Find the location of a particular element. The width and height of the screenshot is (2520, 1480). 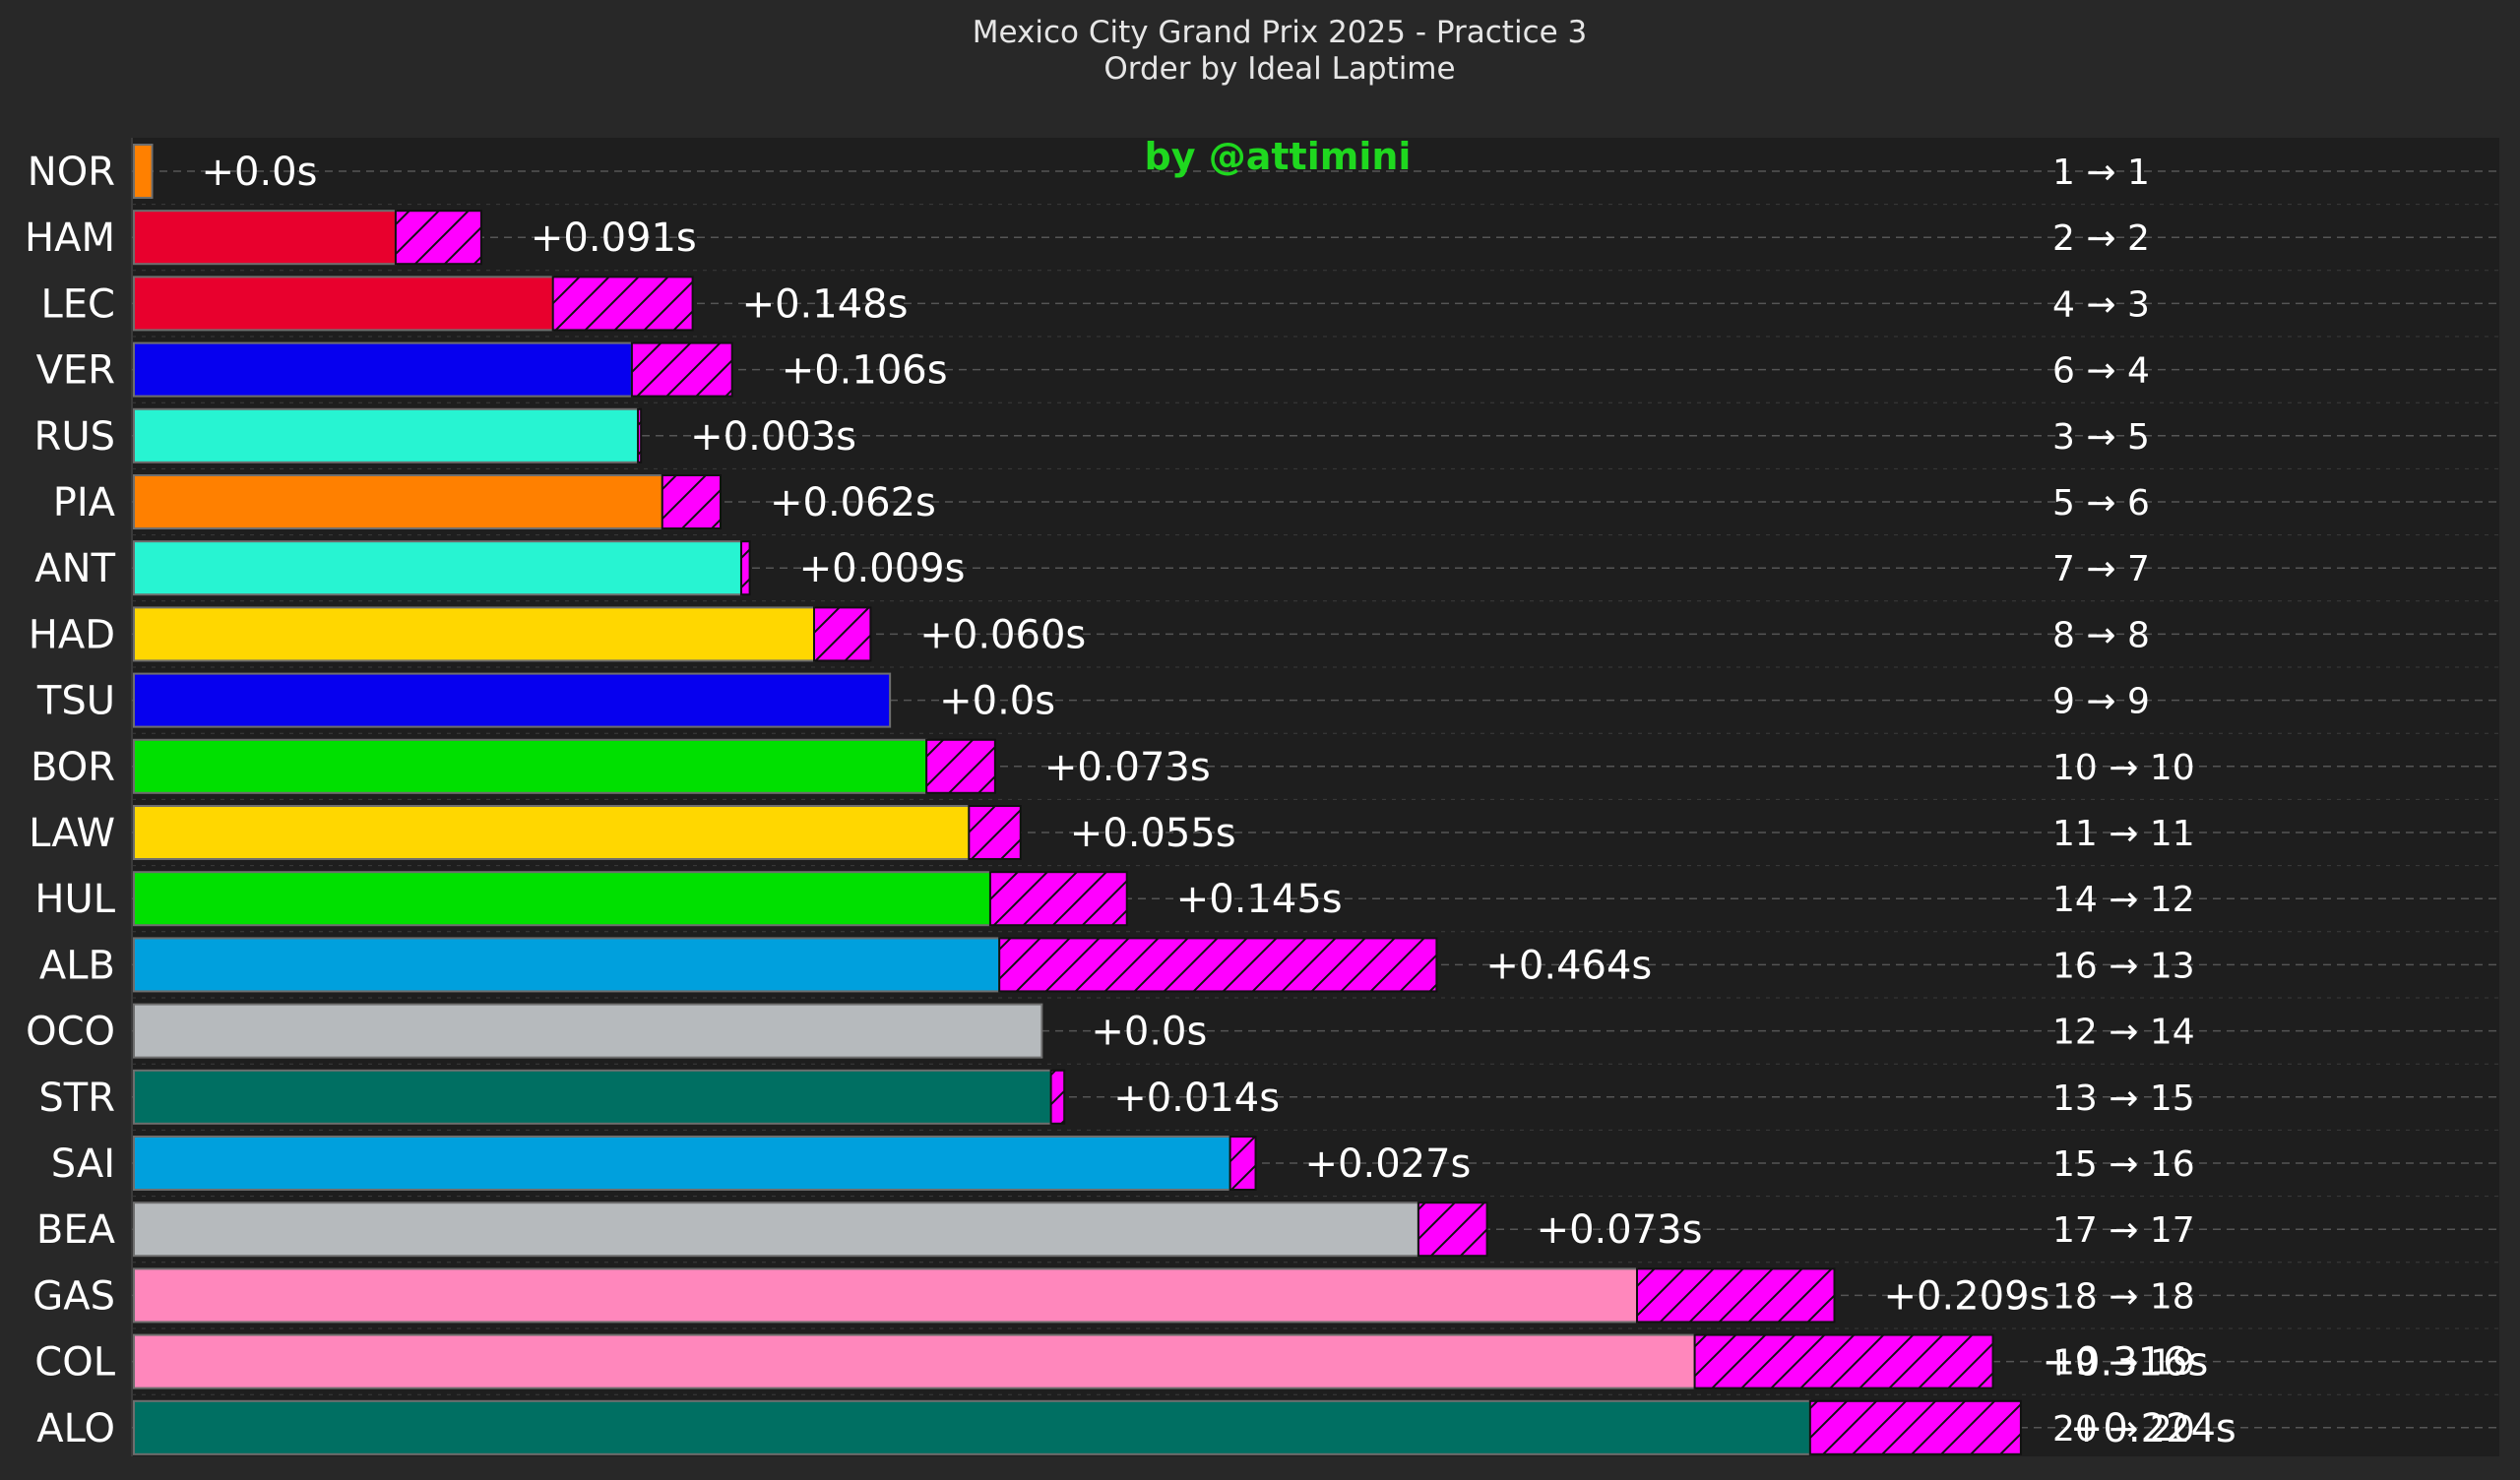

delta-bar-pia is located at coordinates (691, 501).